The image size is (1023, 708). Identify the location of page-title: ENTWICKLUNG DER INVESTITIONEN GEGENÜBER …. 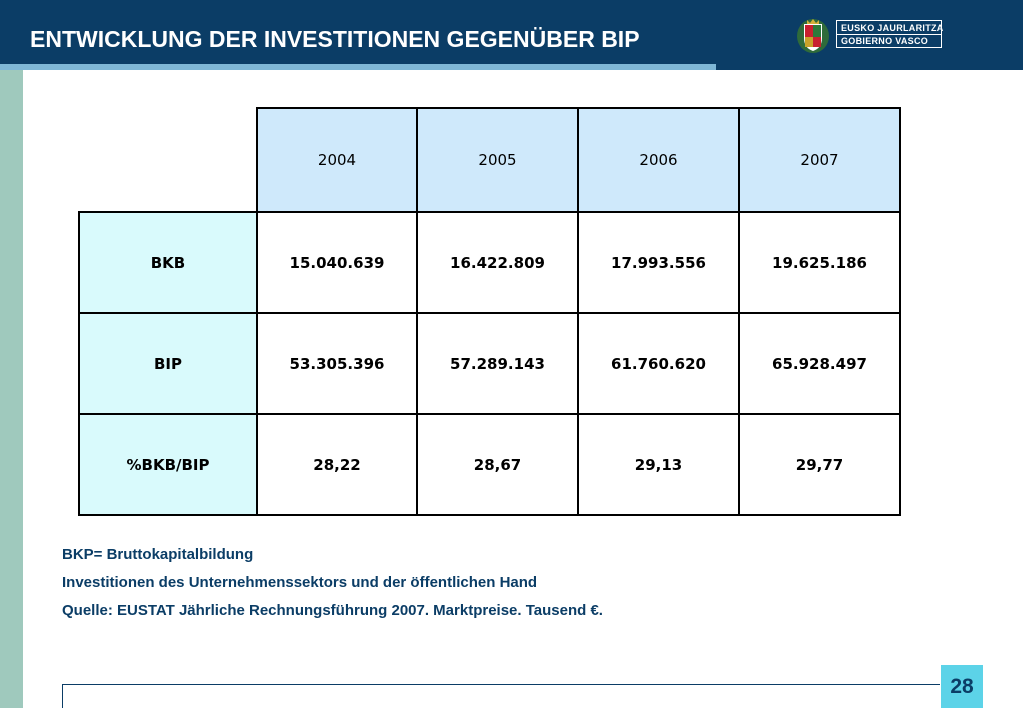
(335, 39).